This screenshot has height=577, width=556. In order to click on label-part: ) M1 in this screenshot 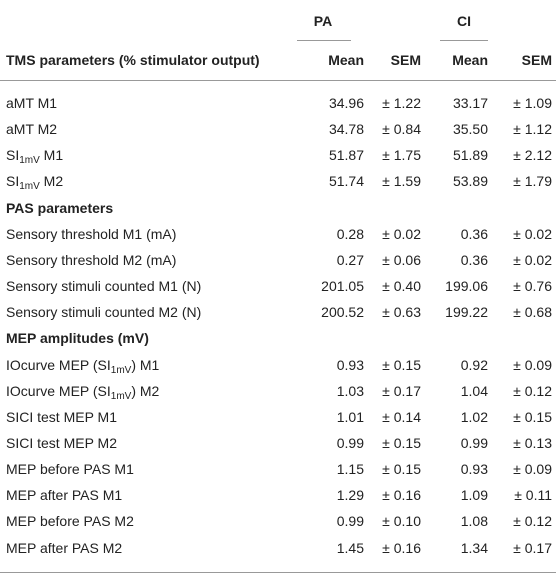, I will do `click(145, 364)`.